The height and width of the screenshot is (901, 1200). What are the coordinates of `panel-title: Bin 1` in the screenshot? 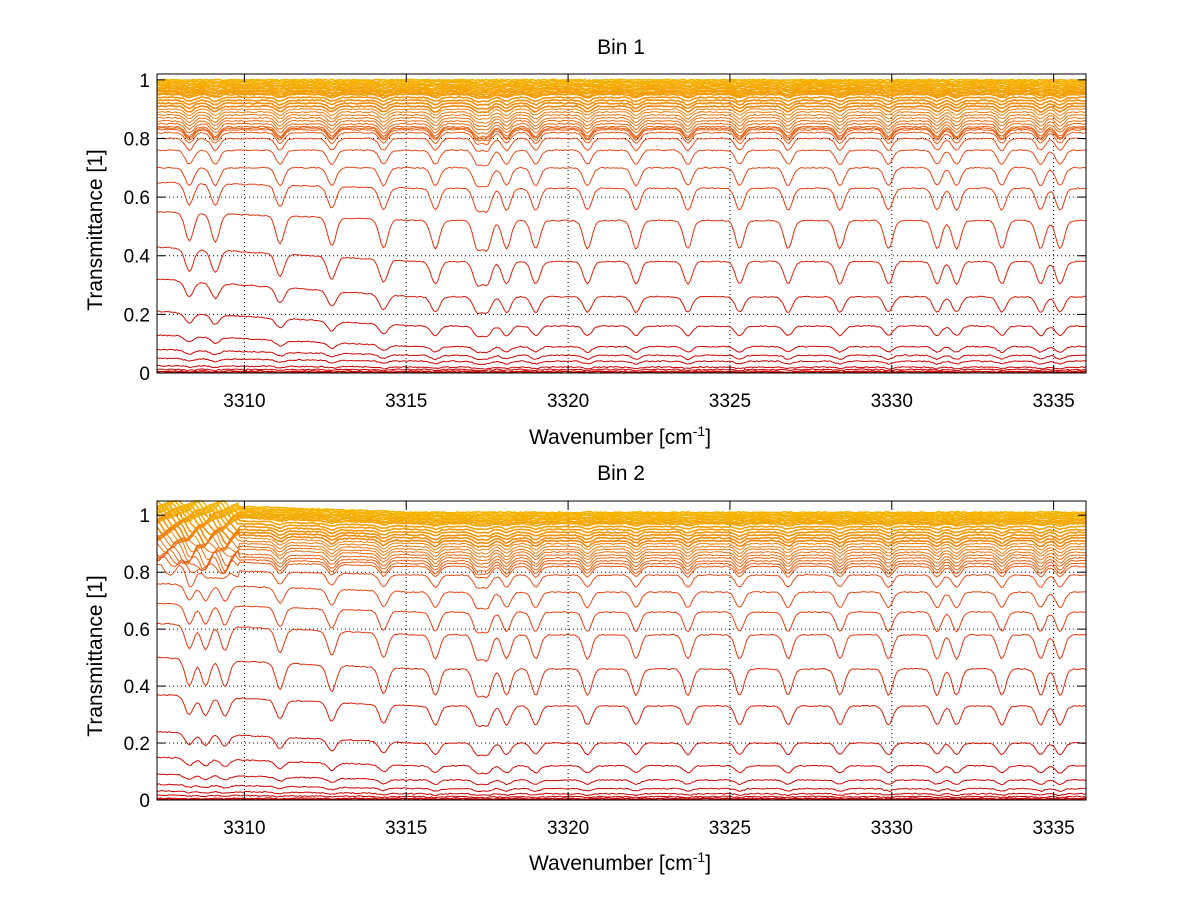 It's located at (621, 47).